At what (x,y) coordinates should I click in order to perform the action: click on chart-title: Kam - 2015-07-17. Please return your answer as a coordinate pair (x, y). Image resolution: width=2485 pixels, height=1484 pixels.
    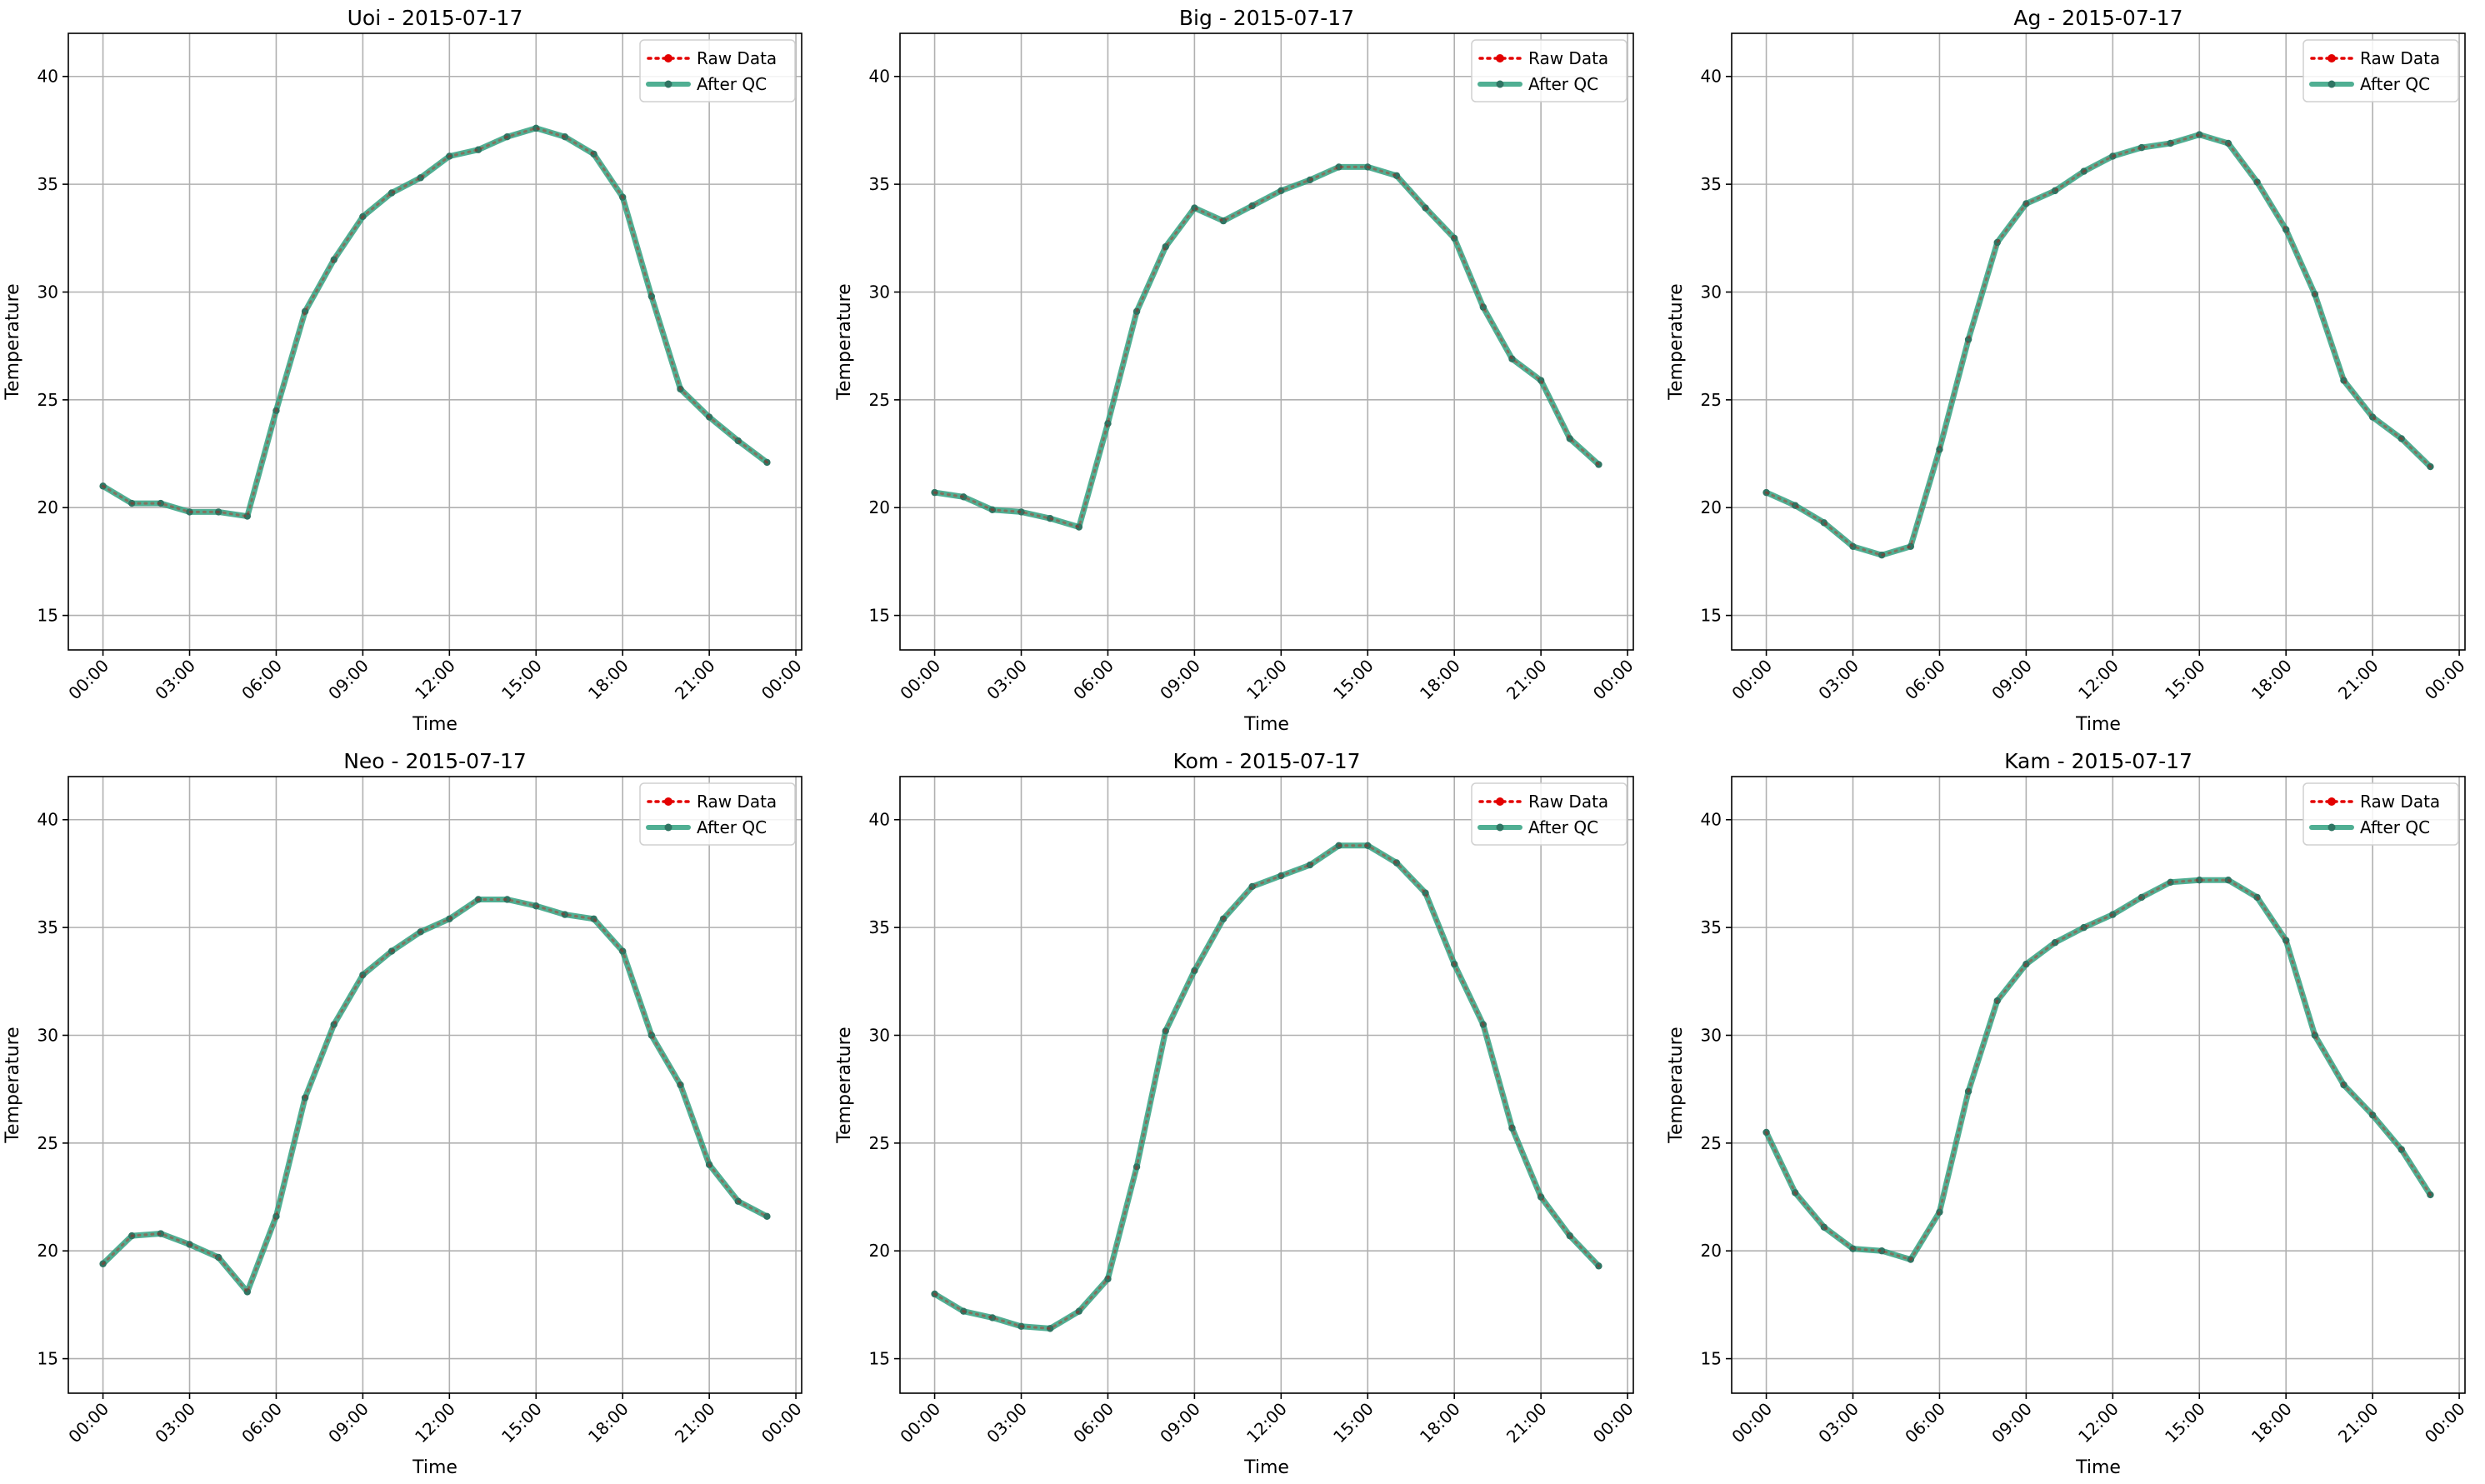
    Looking at the image, I should click on (2098, 761).